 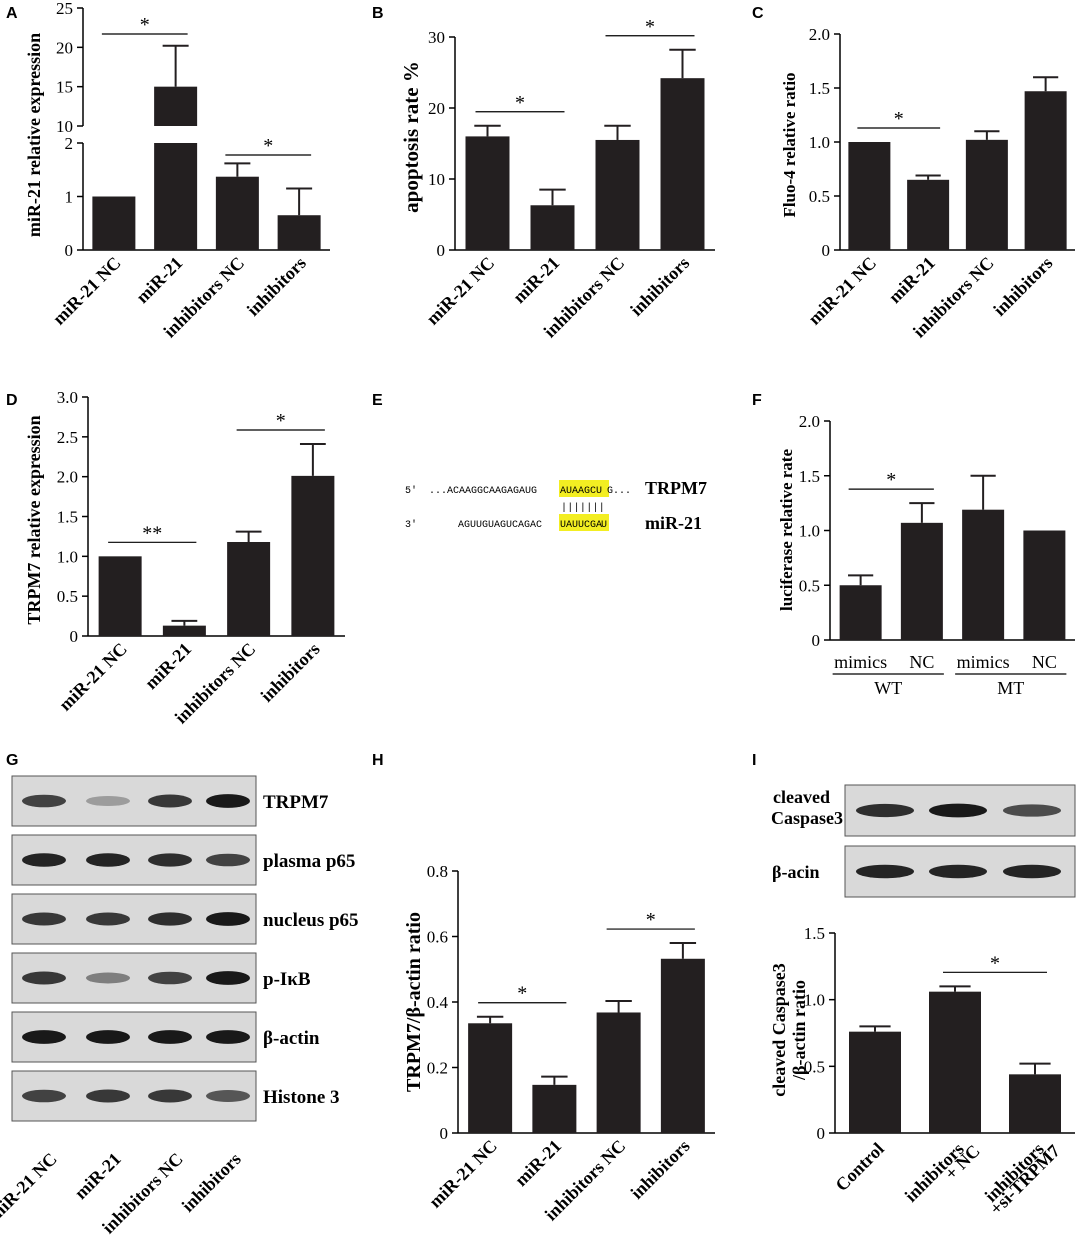 What do you see at coordinates (296, 802) in the screenshot?
I see `blot-protein-label: TRPM7` at bounding box center [296, 802].